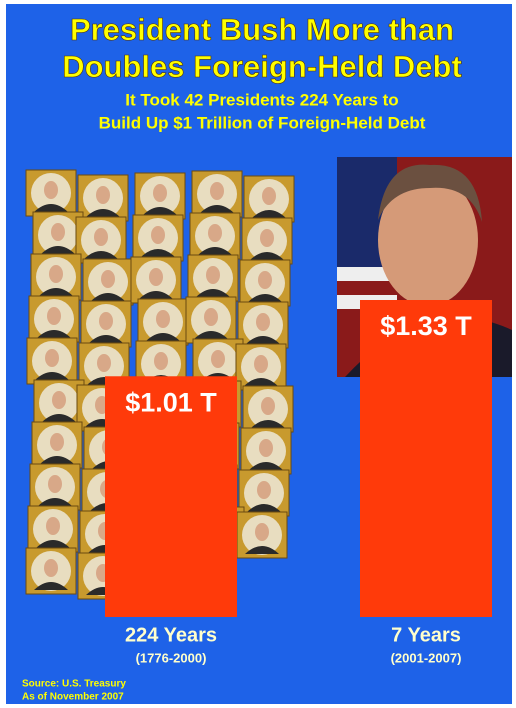  Describe the element at coordinates (426, 657) in the screenshot. I see `period-label: (2001-2007)` at that location.